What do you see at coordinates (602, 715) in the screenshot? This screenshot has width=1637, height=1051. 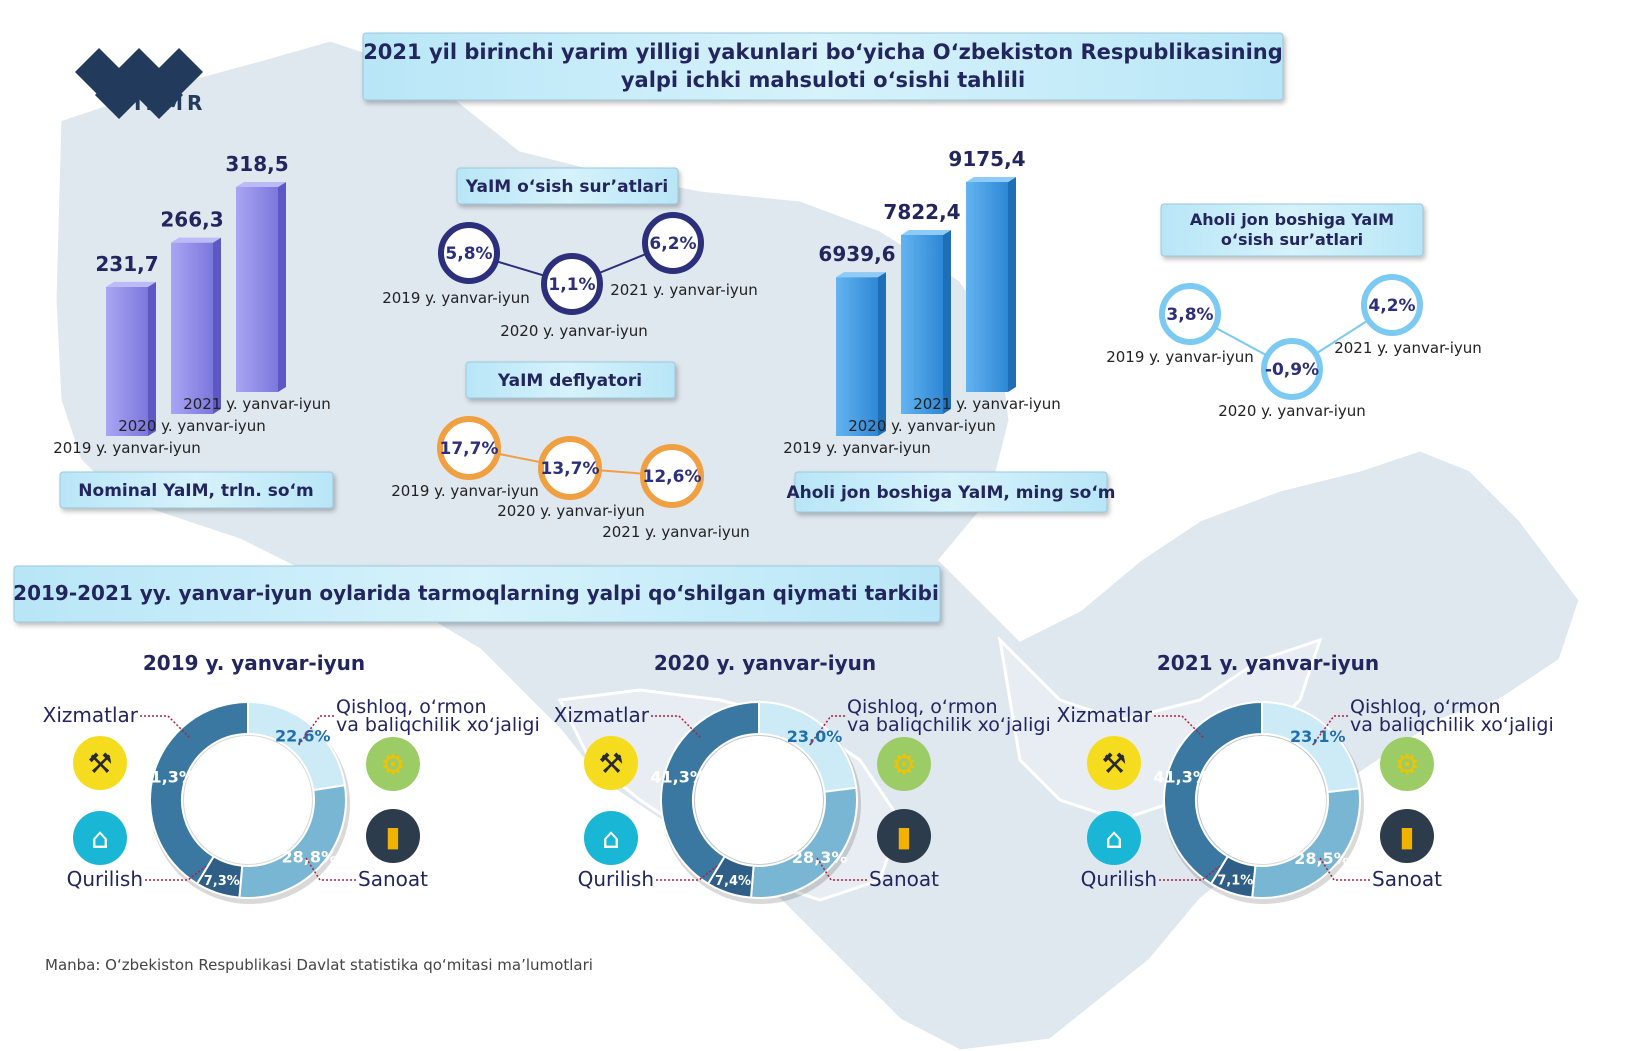 I see `donut-1-services-label: Xizmatlar` at bounding box center [602, 715].